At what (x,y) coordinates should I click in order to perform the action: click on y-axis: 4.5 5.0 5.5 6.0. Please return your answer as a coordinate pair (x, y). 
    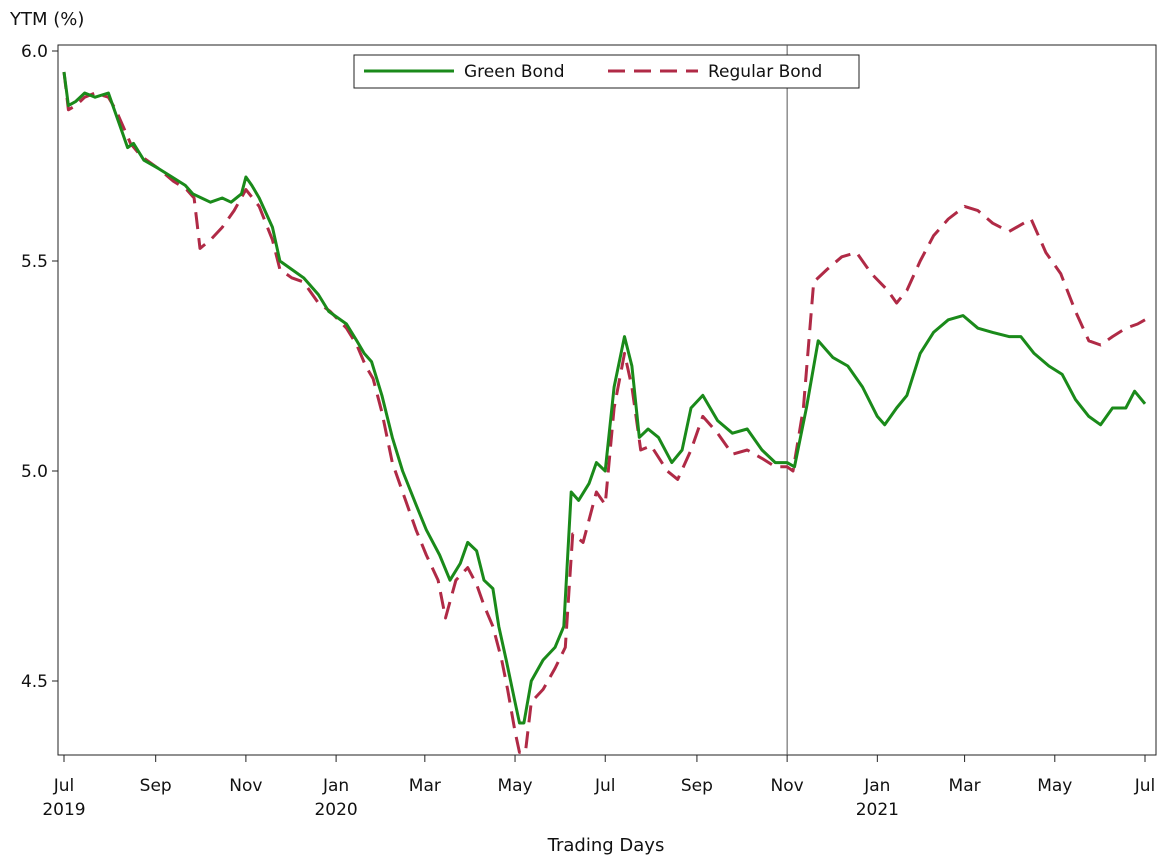
    Looking at the image, I should click on (39, 367).